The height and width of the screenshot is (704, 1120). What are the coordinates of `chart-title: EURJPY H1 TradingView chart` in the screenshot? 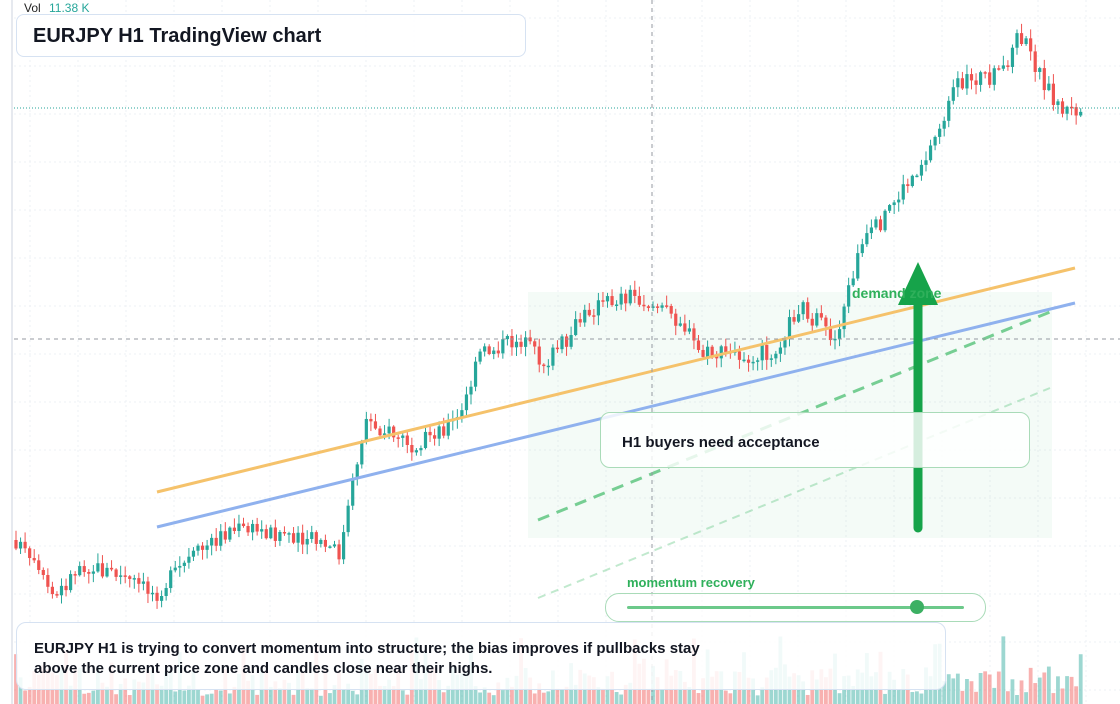 It's located at (177, 36).